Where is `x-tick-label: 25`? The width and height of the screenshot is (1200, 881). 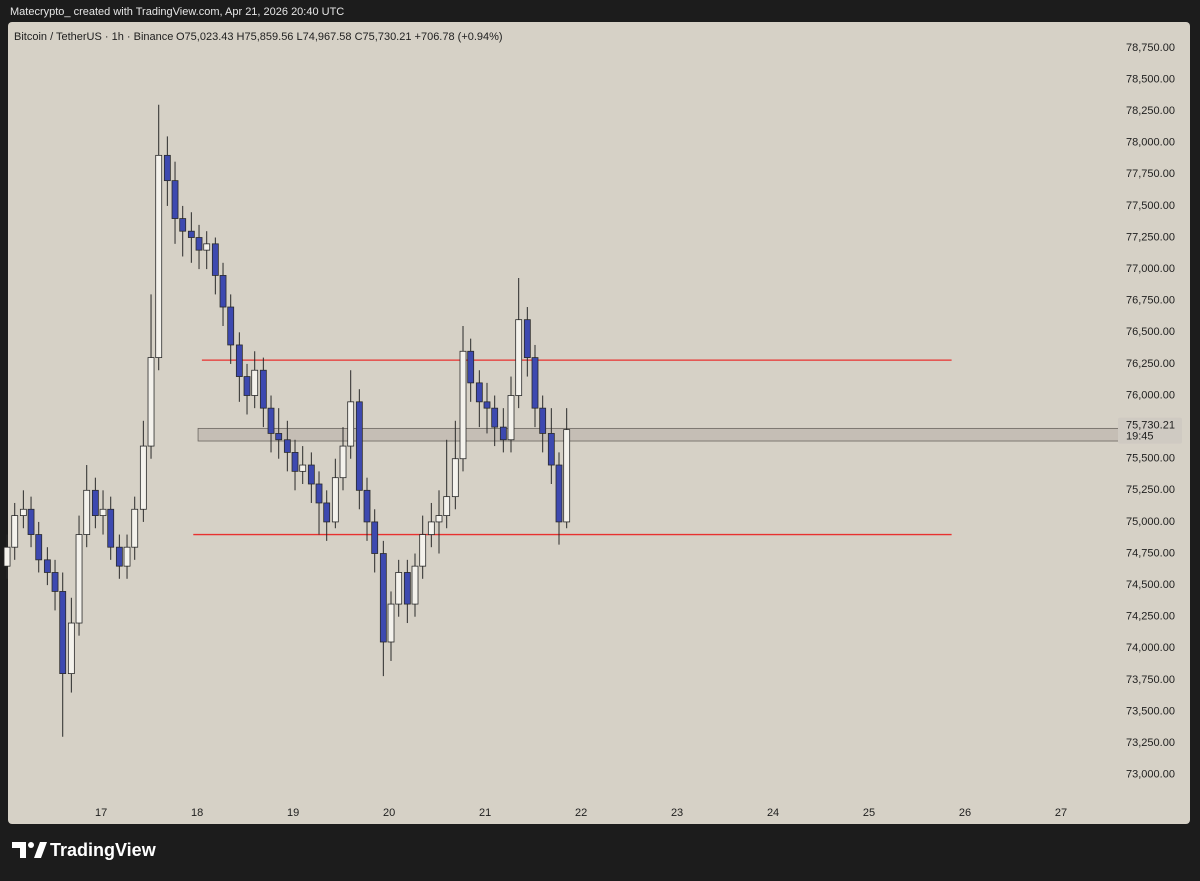
x-tick-label: 25 is located at coordinates (869, 813).